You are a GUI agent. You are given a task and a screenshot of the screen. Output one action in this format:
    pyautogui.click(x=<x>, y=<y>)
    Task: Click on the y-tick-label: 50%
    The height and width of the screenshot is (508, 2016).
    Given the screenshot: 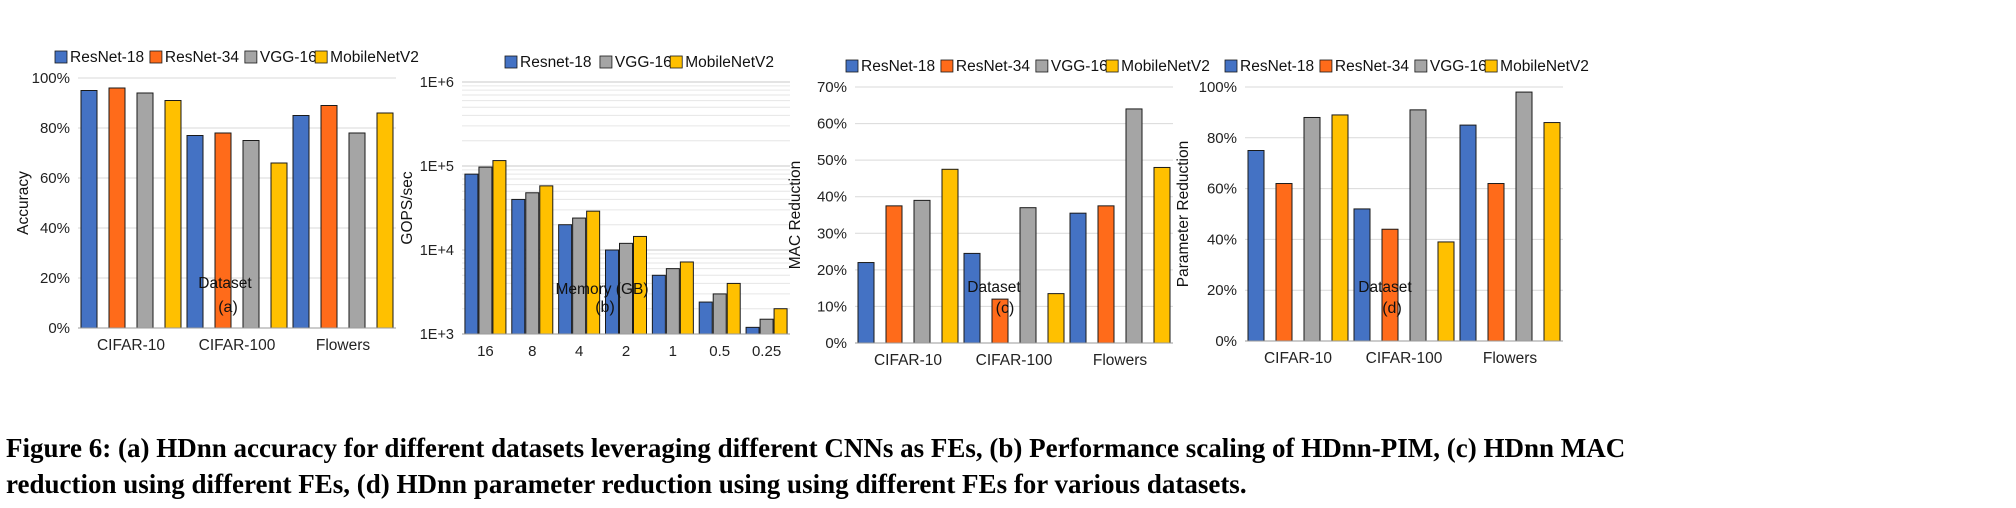 What is the action you would take?
    pyautogui.click(x=832, y=160)
    